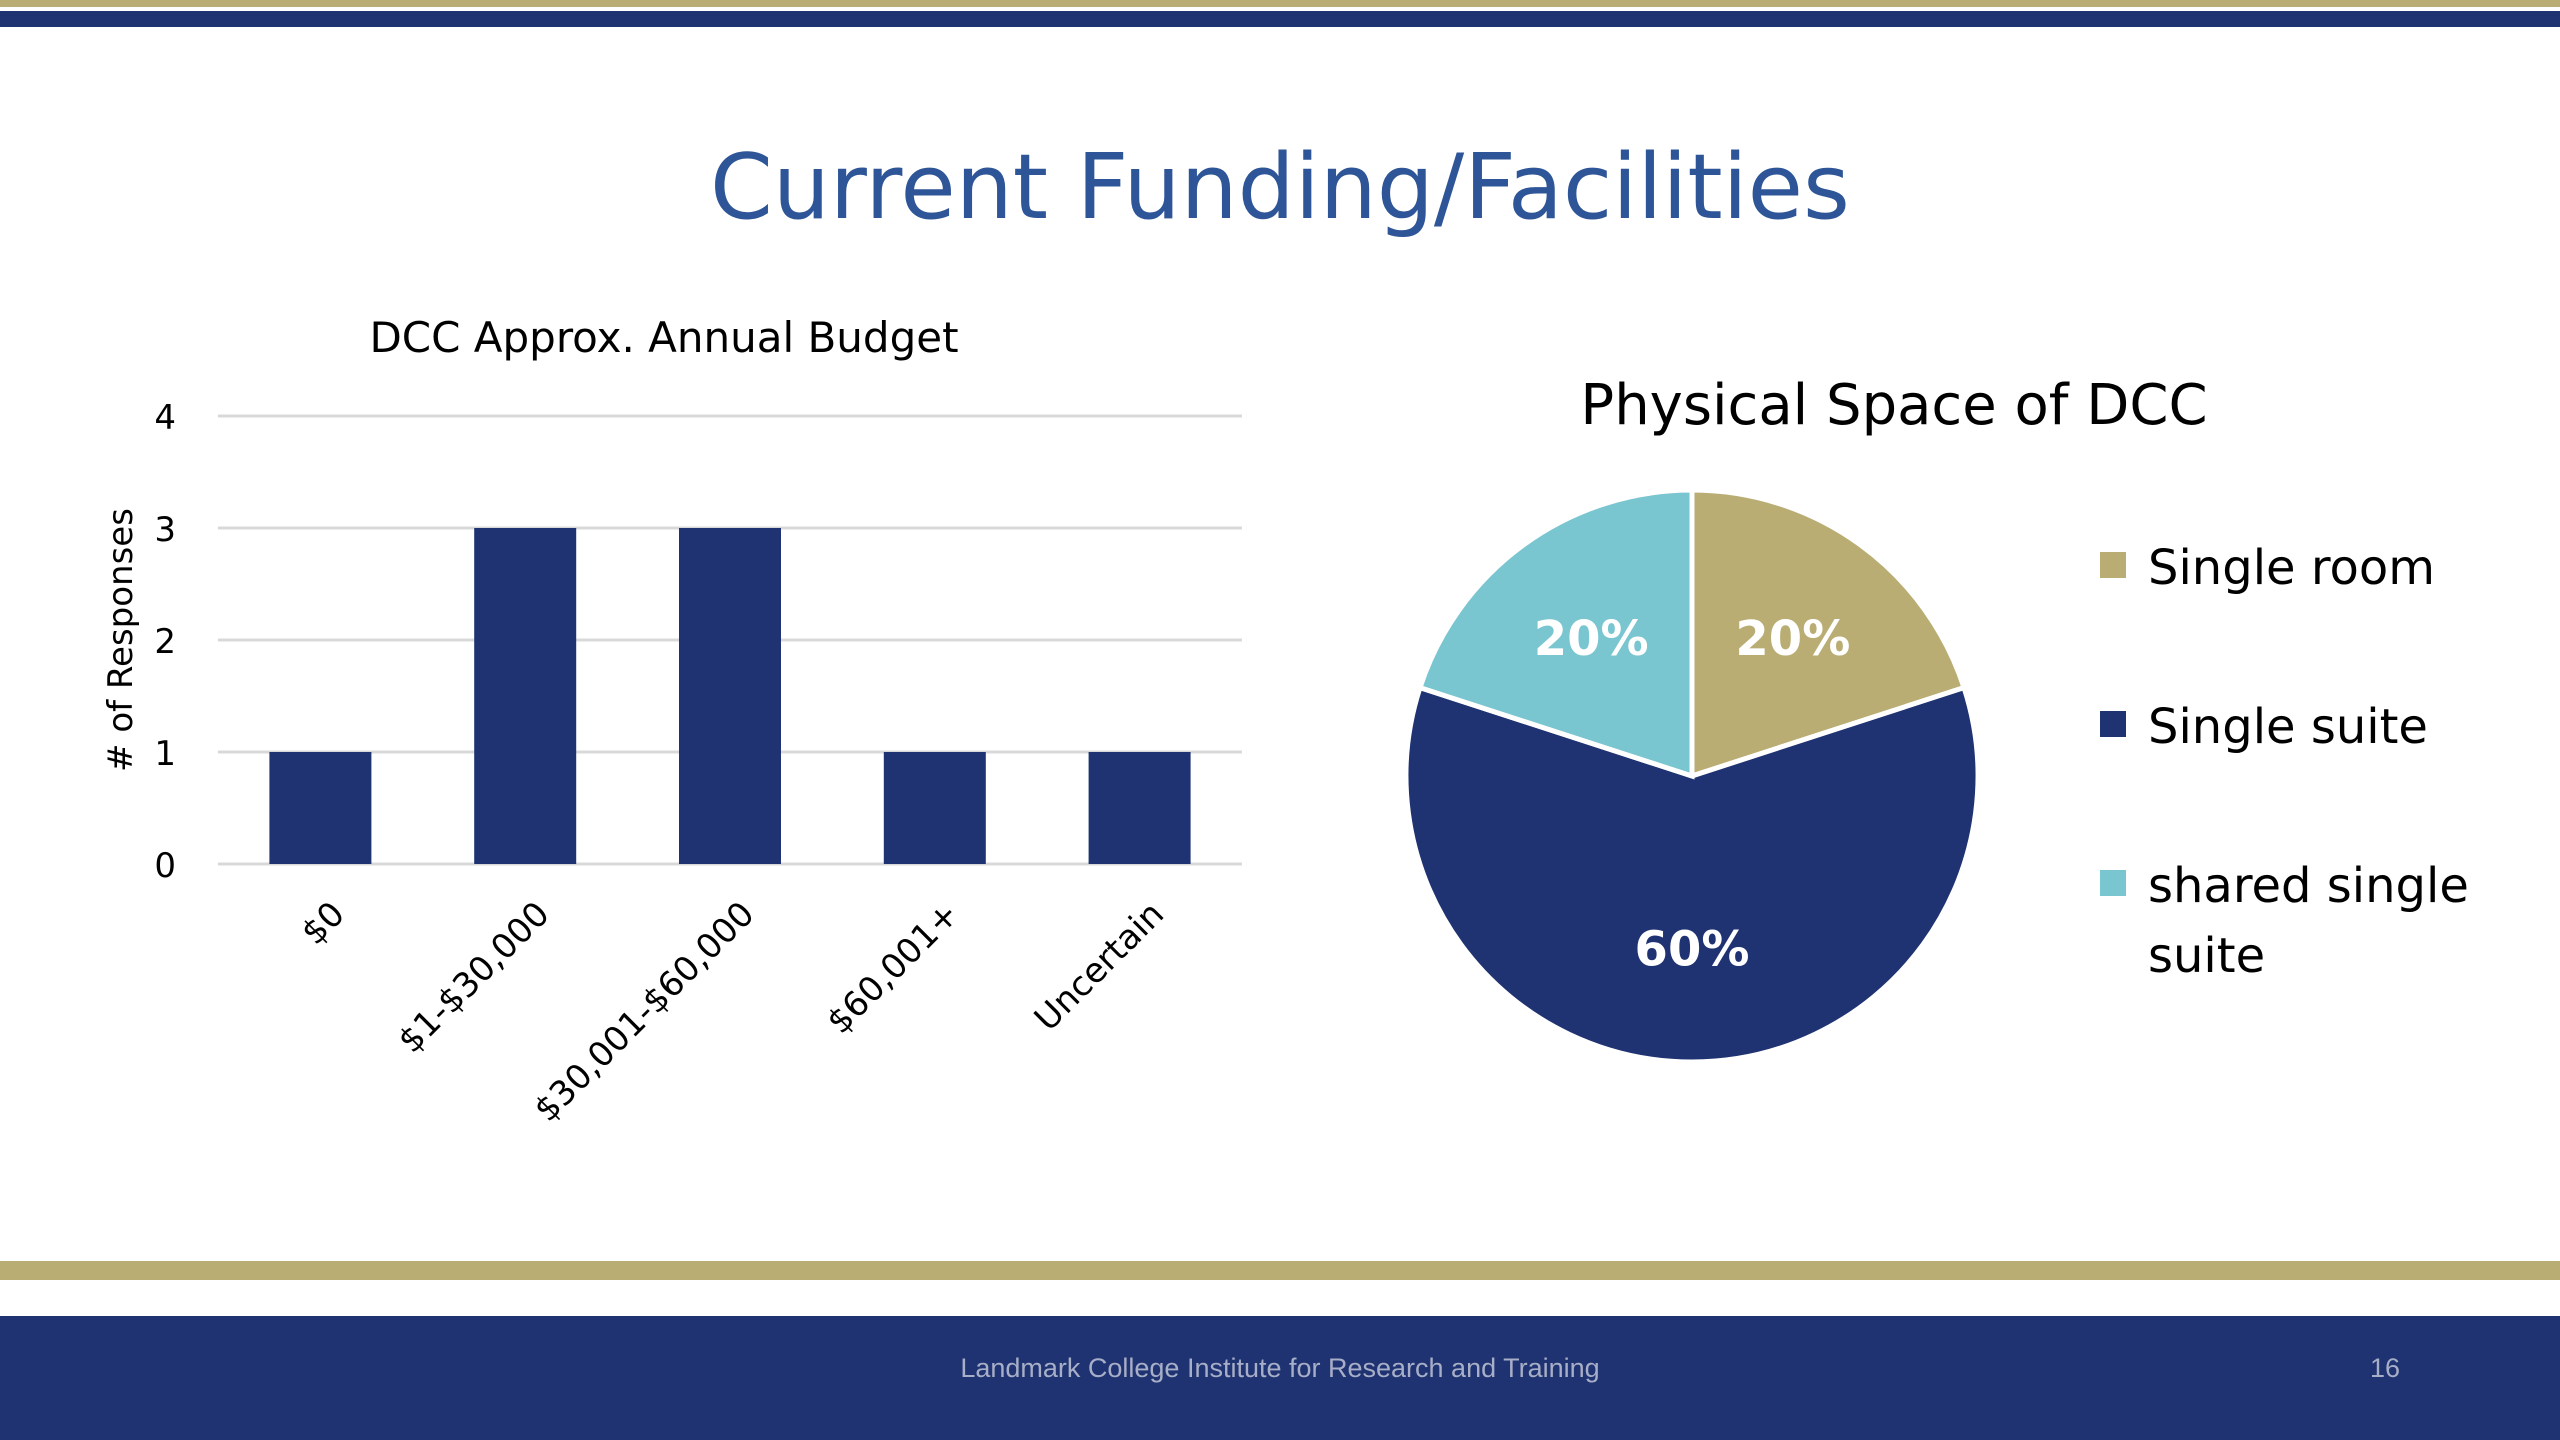  Describe the element at coordinates (1280, 1270) in the screenshot. I see `bottom-gold-rule` at that location.